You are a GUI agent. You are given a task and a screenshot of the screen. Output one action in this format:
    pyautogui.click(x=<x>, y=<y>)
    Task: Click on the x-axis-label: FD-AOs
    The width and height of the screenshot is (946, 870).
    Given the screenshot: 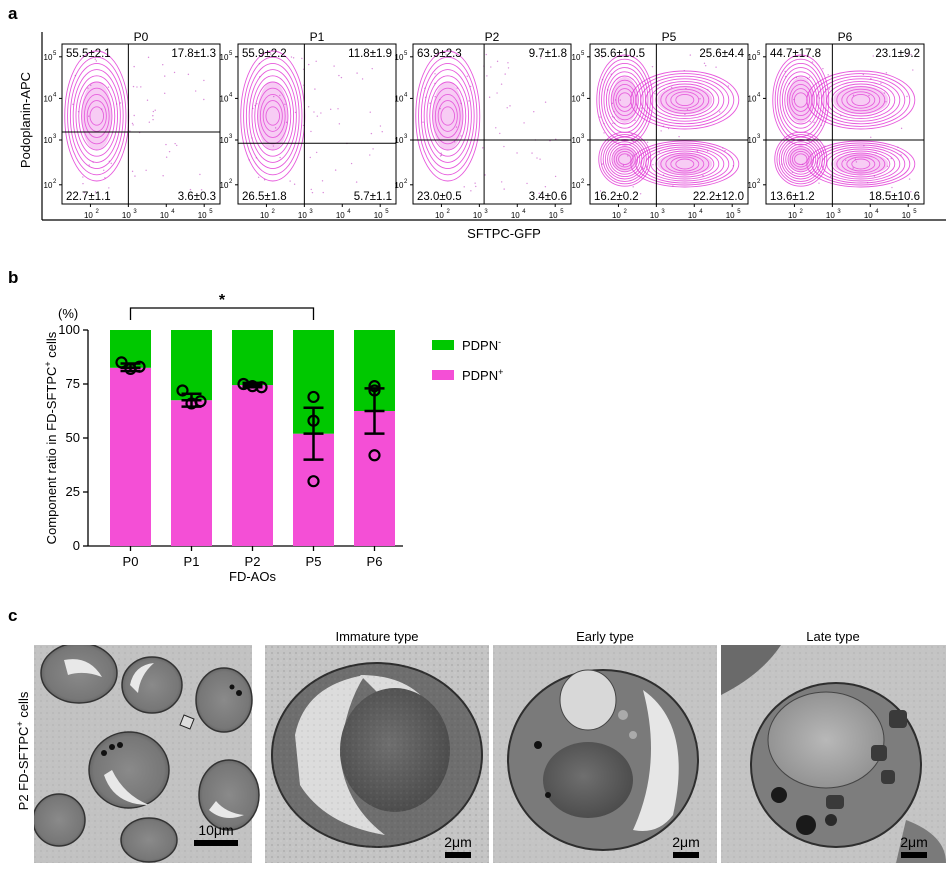 What is the action you would take?
    pyautogui.click(x=252, y=576)
    